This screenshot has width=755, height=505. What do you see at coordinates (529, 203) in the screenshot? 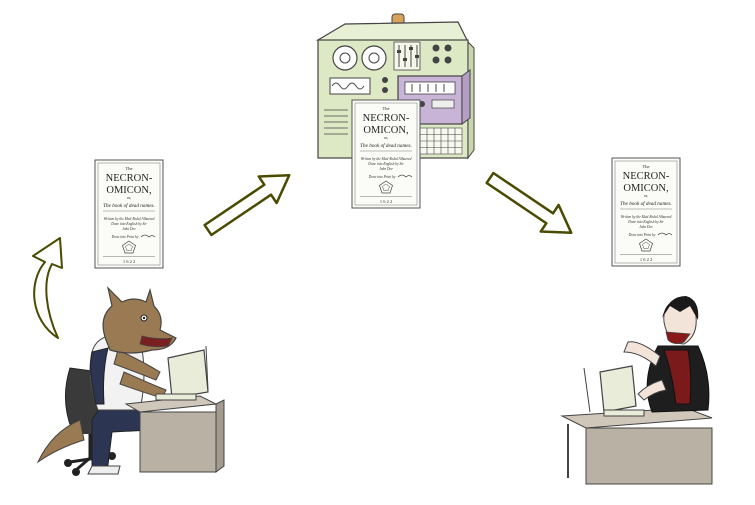
I see `arrow-icon-download` at bounding box center [529, 203].